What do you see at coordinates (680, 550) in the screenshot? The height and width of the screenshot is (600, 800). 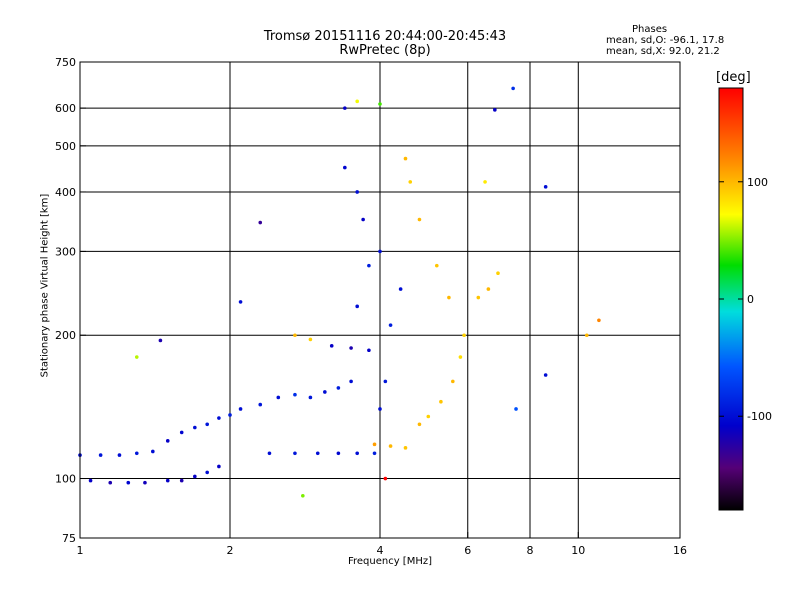 I see `x-tick-label: 16` at bounding box center [680, 550].